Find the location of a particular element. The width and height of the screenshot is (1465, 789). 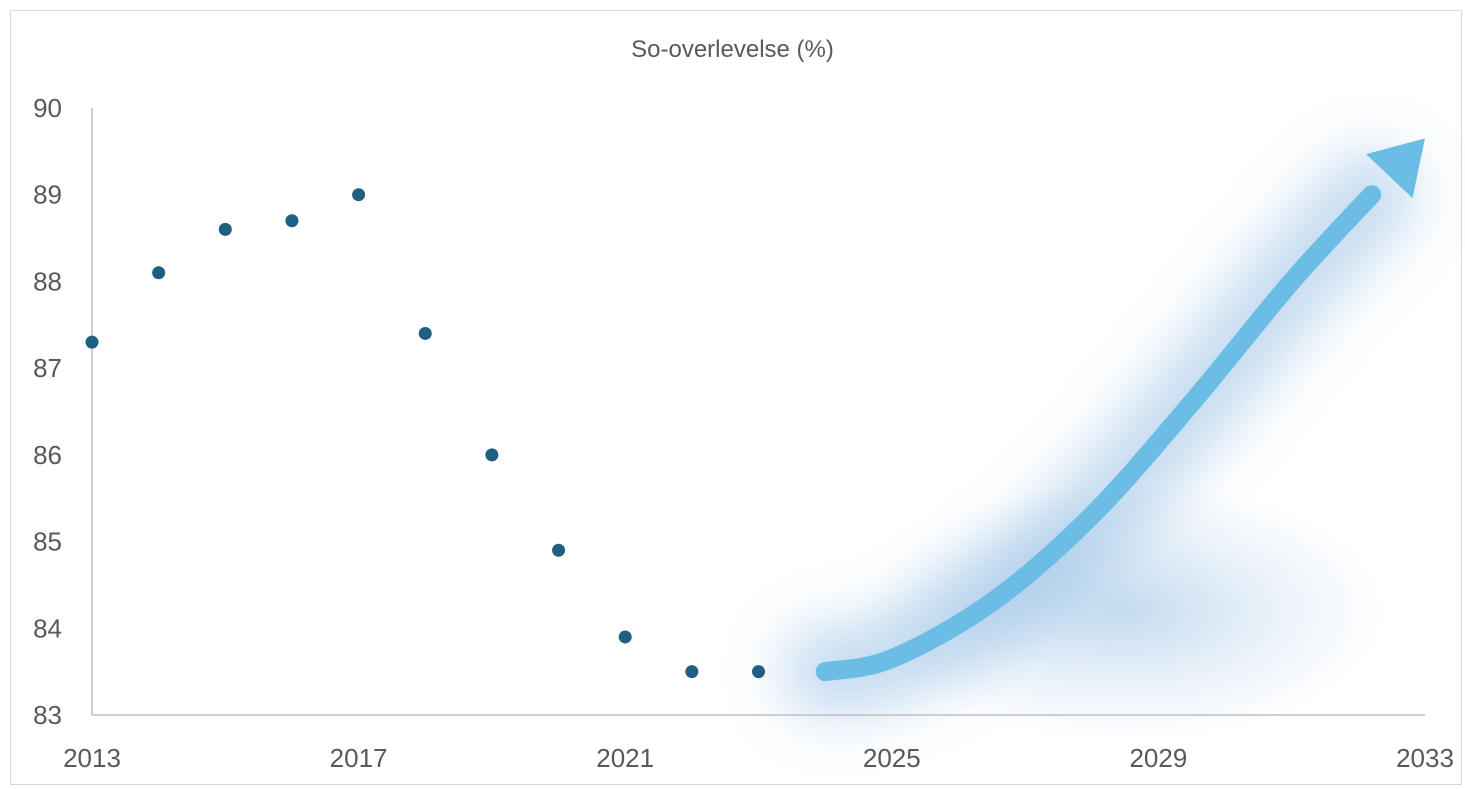

trend-arrow-head is located at coordinates (1395, 168).